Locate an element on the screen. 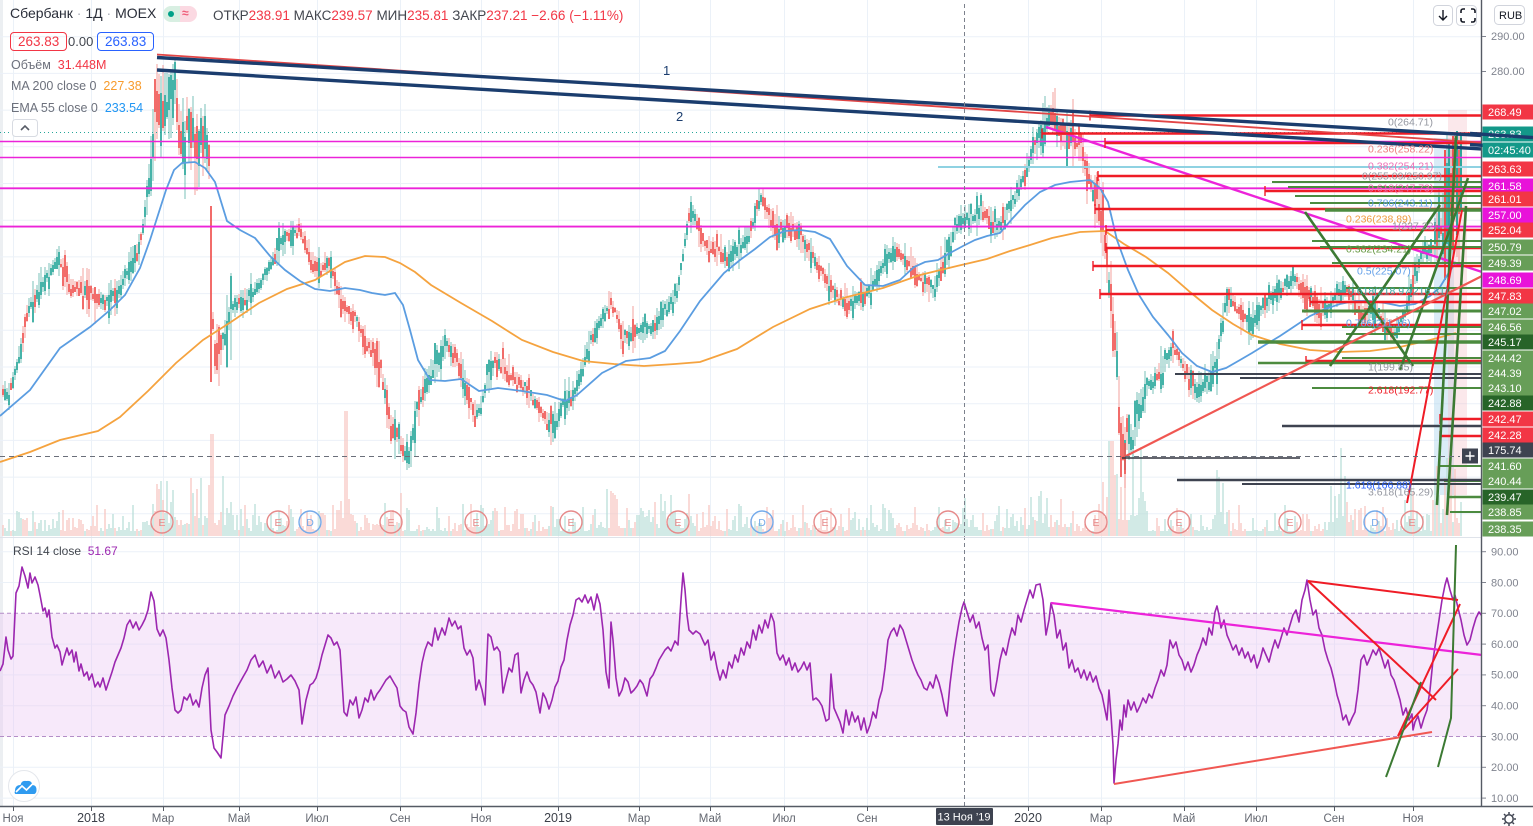  svg-text: 280.00 is located at coordinates (1508, 72).